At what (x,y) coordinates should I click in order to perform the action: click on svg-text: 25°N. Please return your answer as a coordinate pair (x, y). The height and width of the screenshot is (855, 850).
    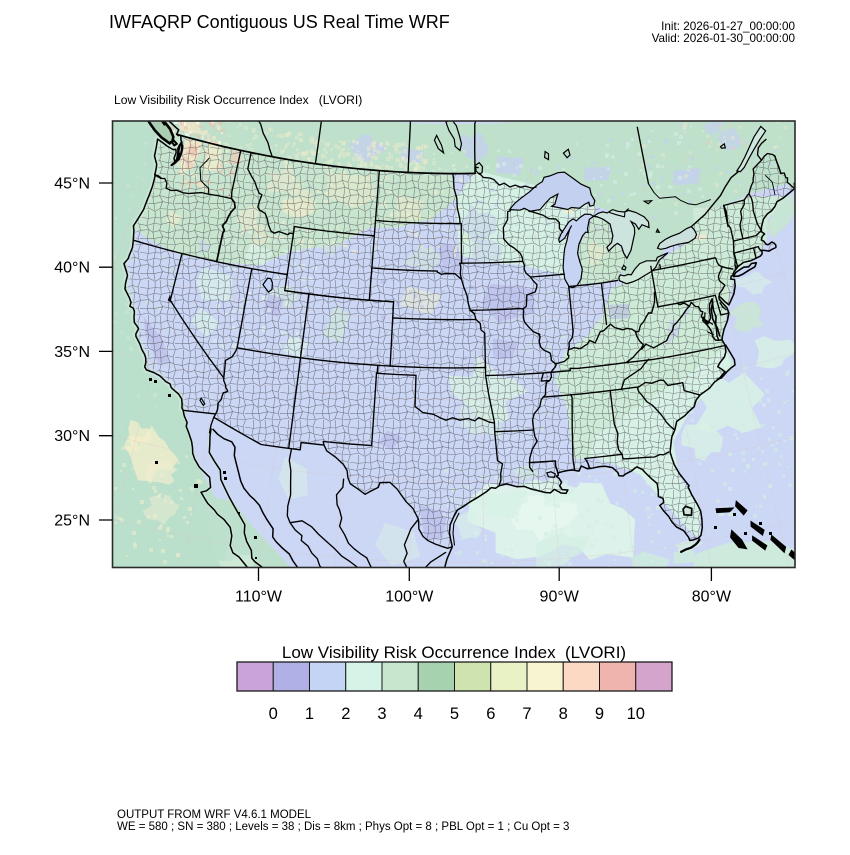
    Looking at the image, I should click on (72, 521).